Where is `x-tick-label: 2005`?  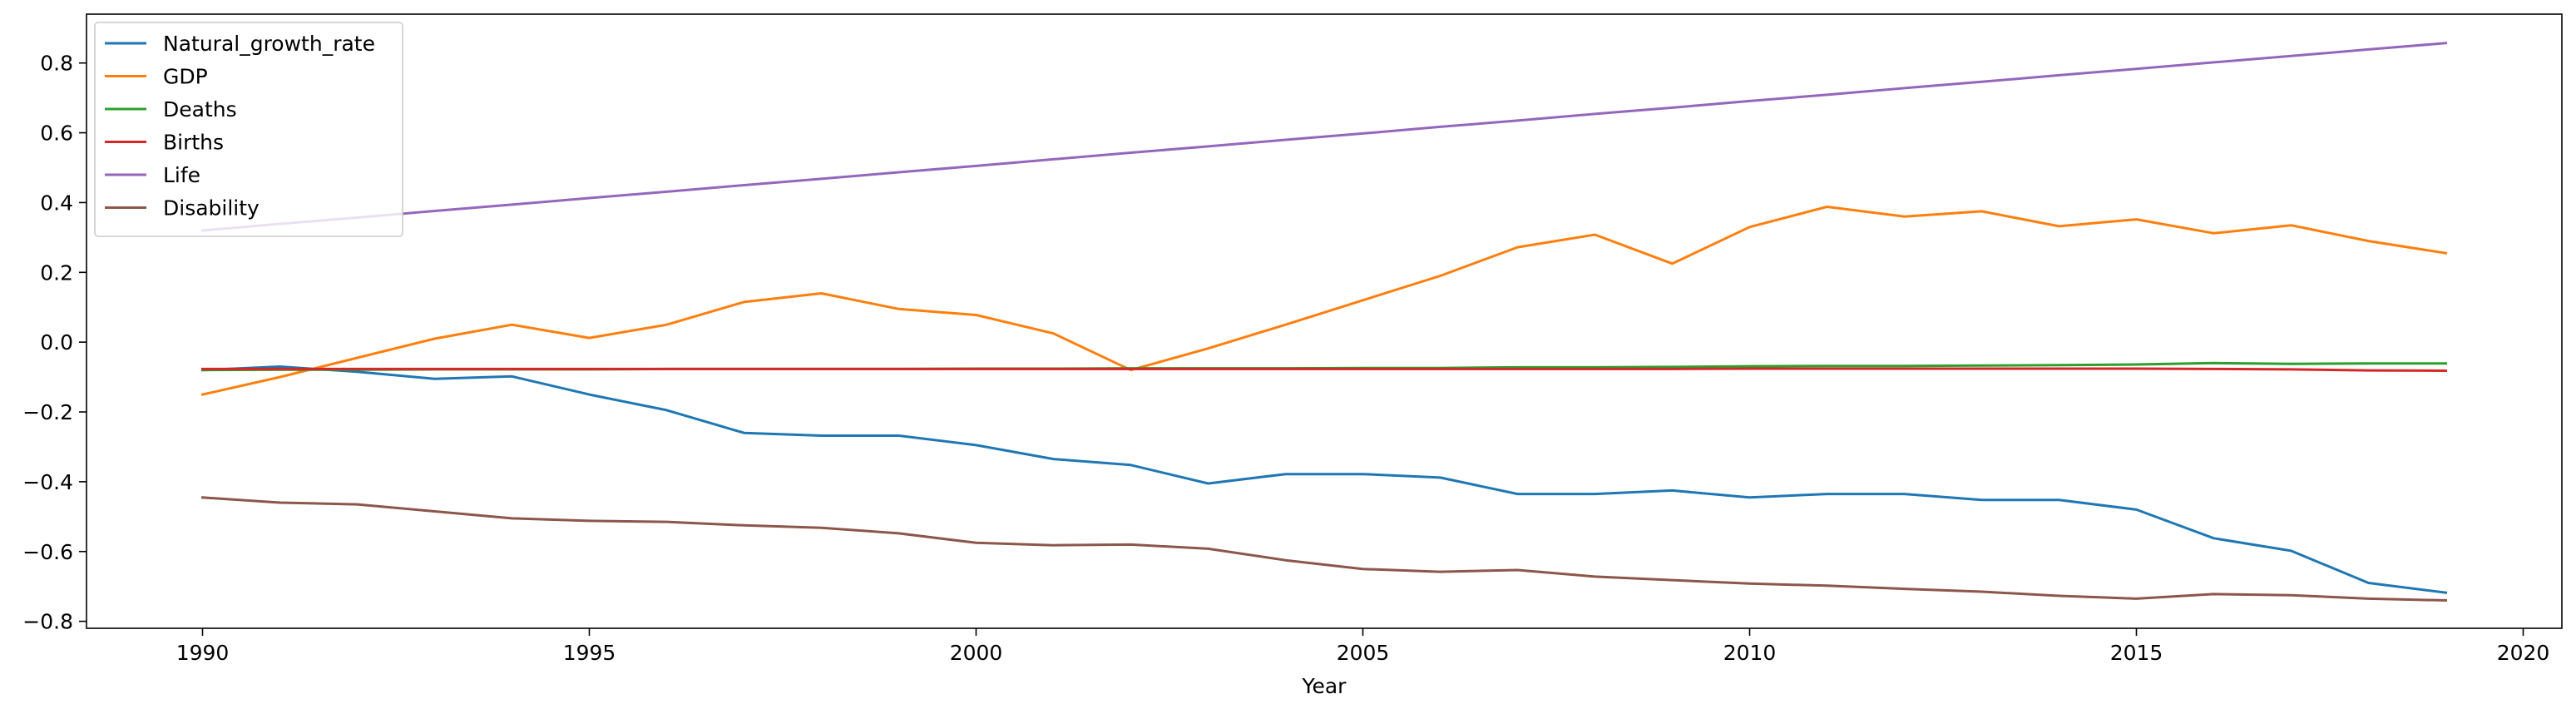
x-tick-label: 2005 is located at coordinates (1363, 653).